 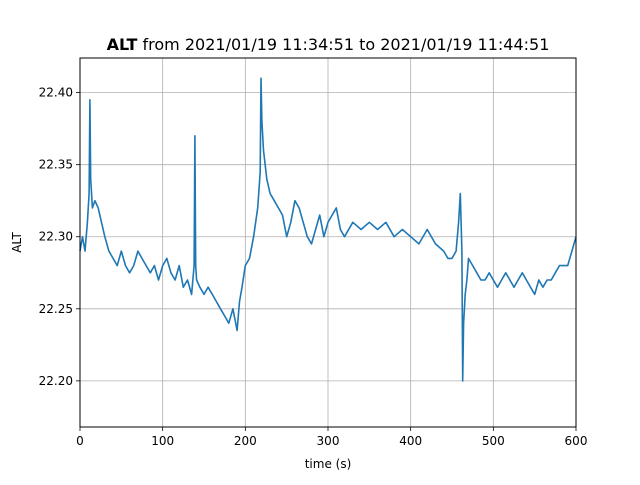 What do you see at coordinates (162, 441) in the screenshot?
I see `x-tick-label: 100` at bounding box center [162, 441].